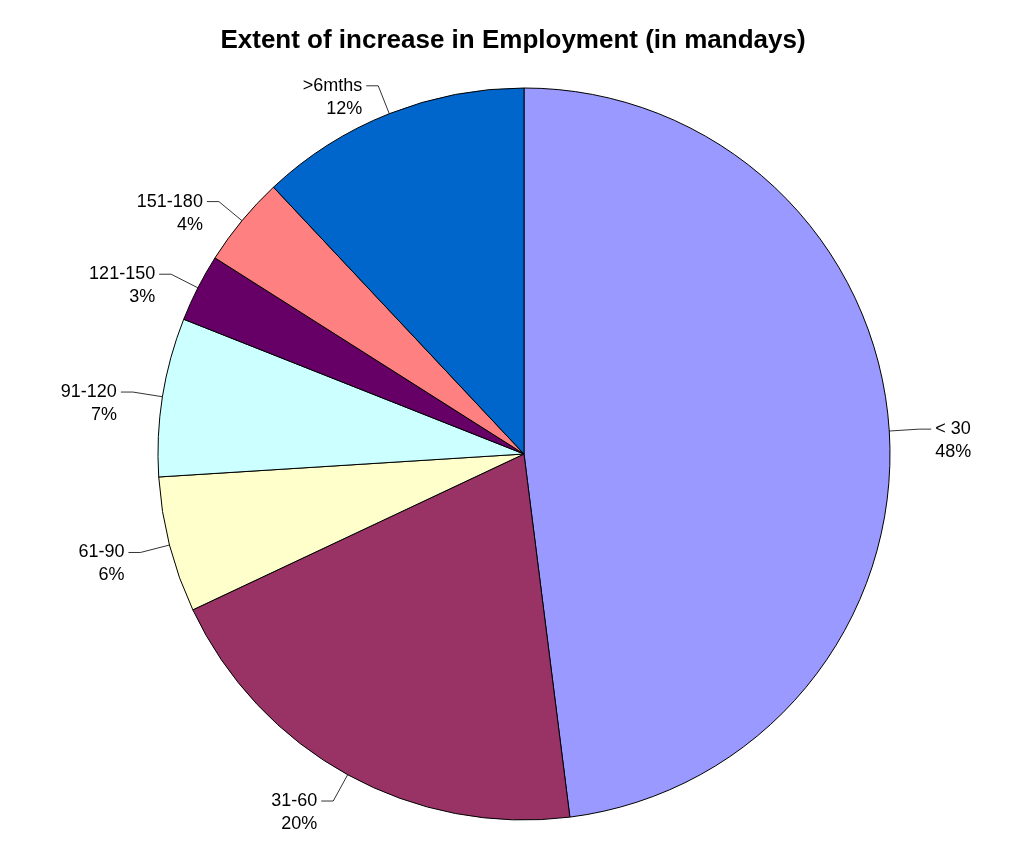 Image resolution: width=1026 pixels, height=867 pixels. I want to click on slice-label: >6mths, so click(332, 84).